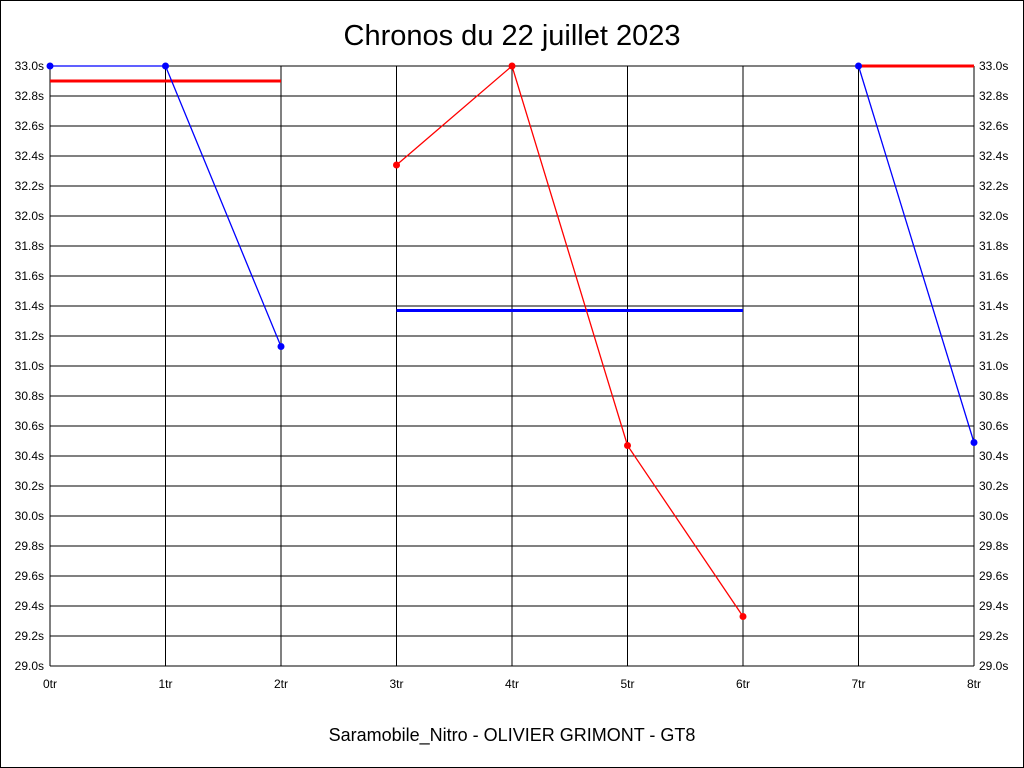 The image size is (1024, 768). Describe the element at coordinates (29, 336) in the screenshot. I see `y-tick-label-left: 31.2s` at that location.